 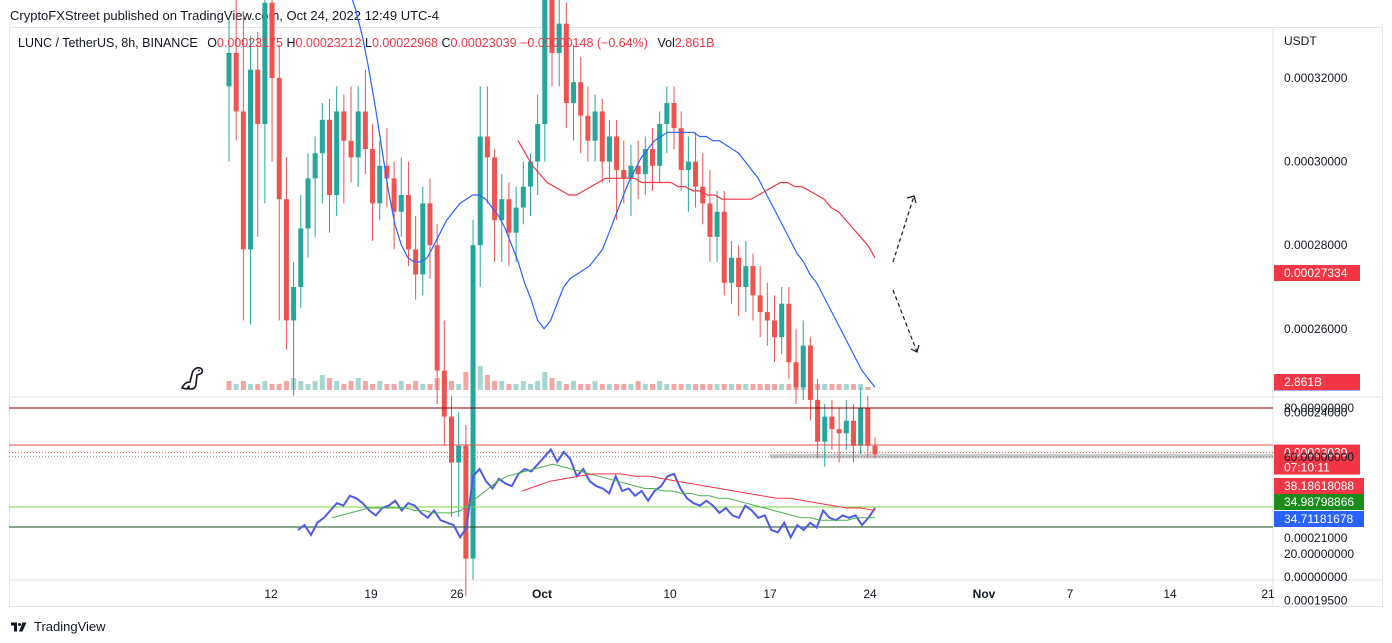 What do you see at coordinates (915, 348) in the screenshot?
I see `arrow-head-icon` at bounding box center [915, 348].